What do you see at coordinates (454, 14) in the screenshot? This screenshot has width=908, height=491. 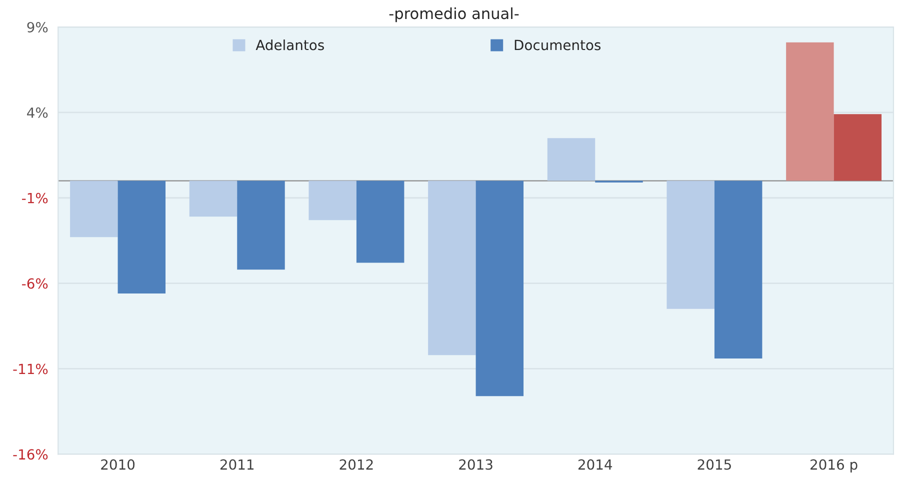 I see `chart-title: -promedio anual-` at bounding box center [454, 14].